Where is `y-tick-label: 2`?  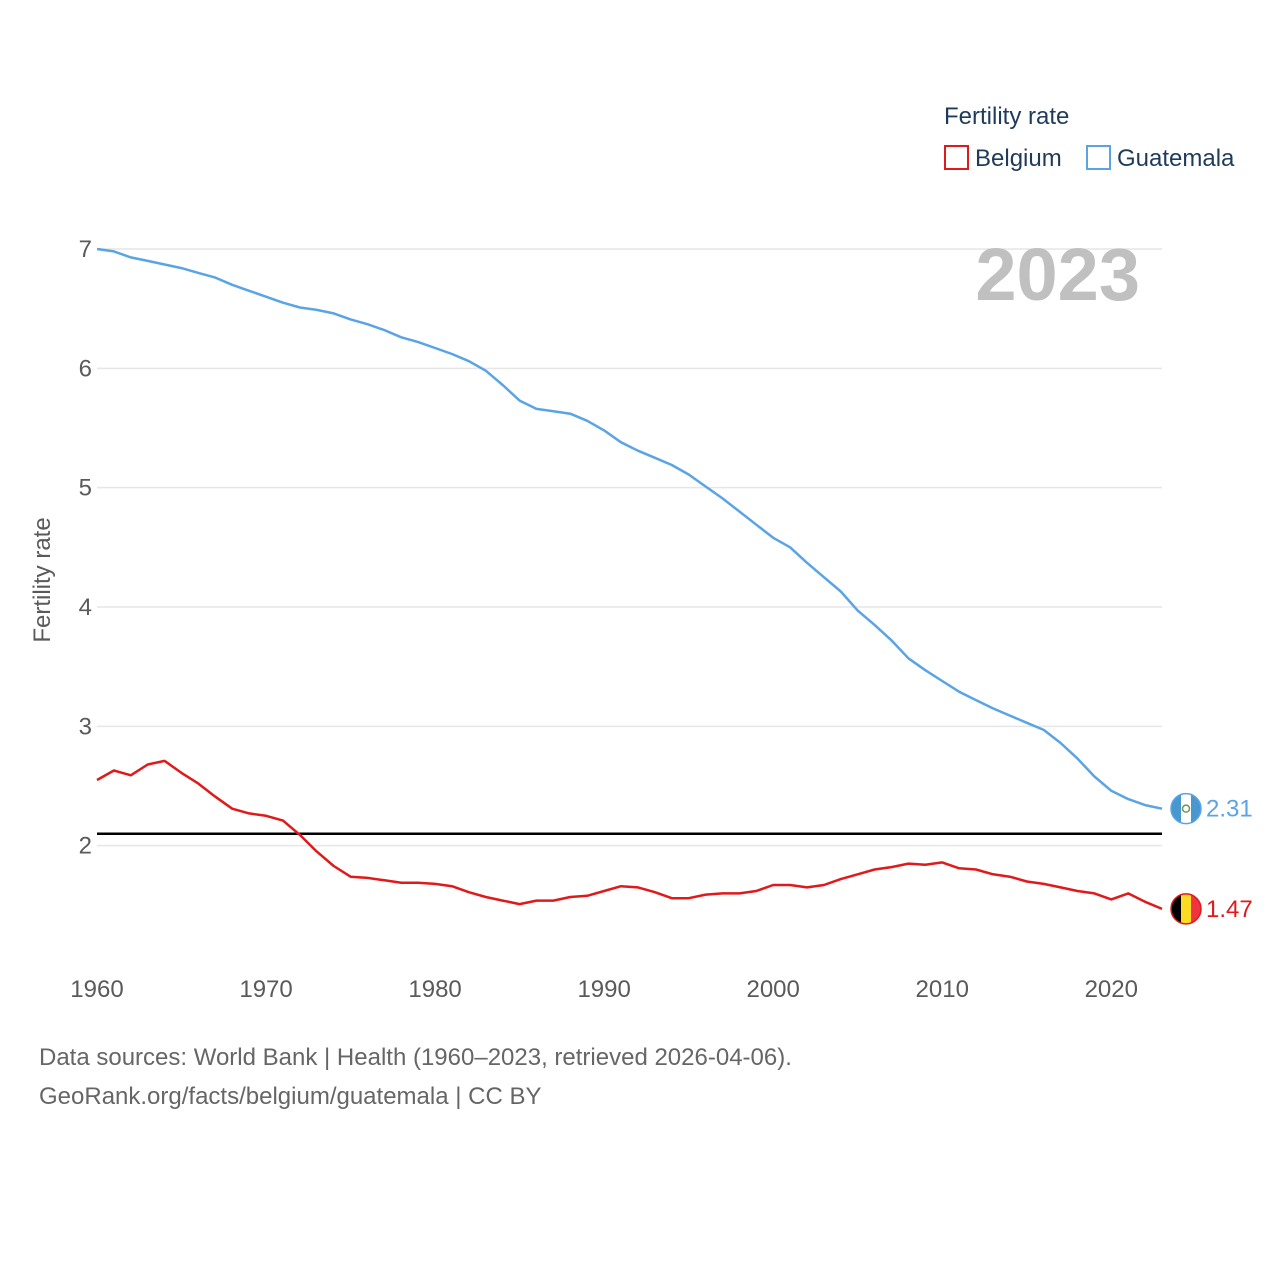 y-tick-label: 2 is located at coordinates (85, 846).